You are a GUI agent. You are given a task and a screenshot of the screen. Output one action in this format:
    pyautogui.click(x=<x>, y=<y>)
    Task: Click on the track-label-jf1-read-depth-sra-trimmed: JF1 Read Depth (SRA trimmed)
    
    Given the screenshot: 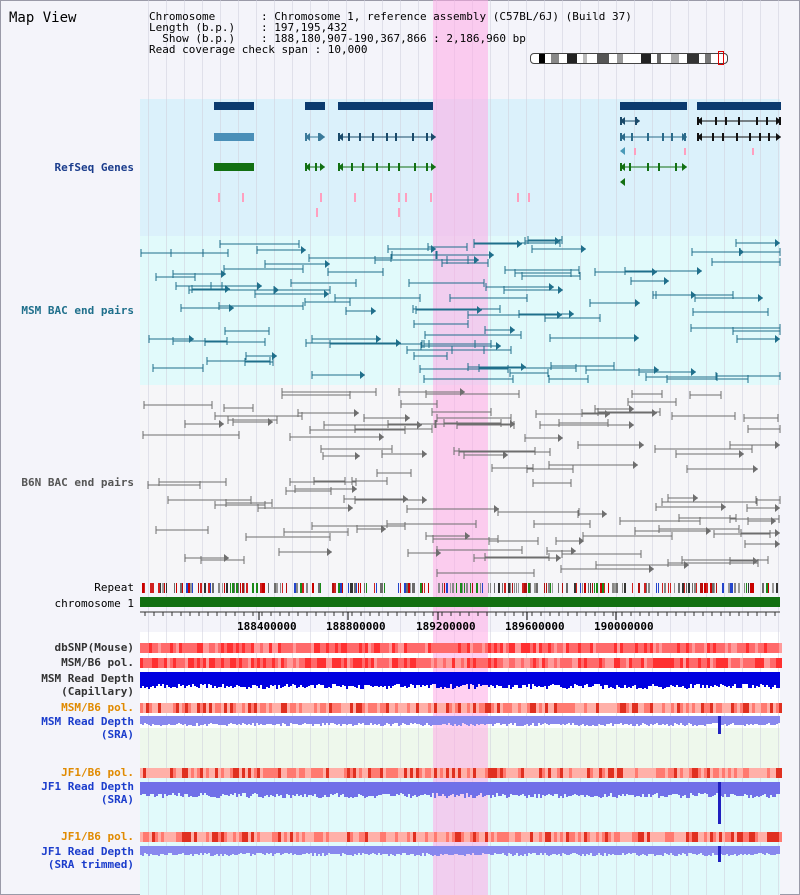 What is the action you would take?
    pyautogui.click(x=87, y=858)
    